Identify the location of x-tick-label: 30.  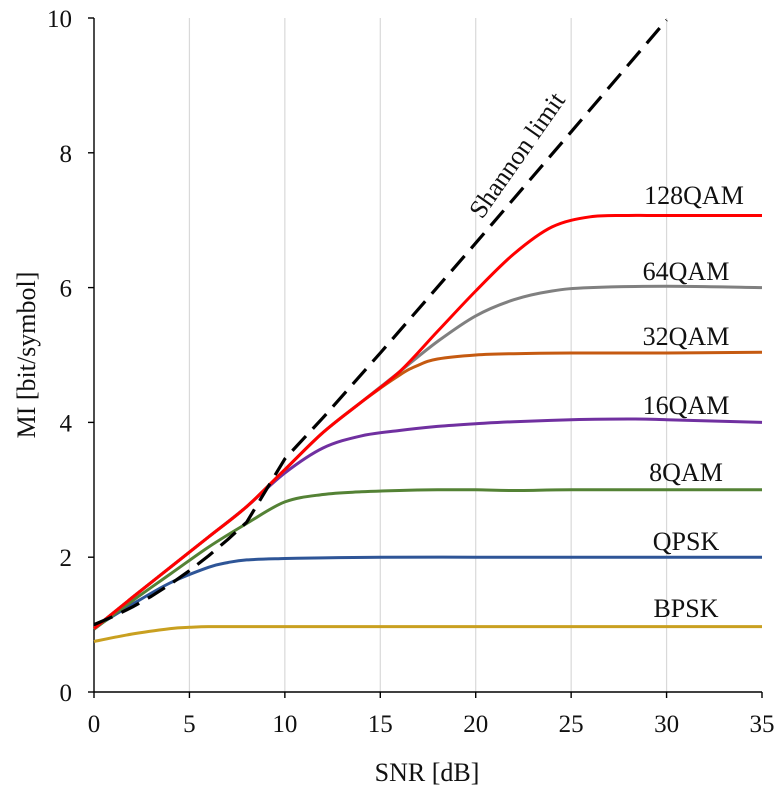
(666, 724).